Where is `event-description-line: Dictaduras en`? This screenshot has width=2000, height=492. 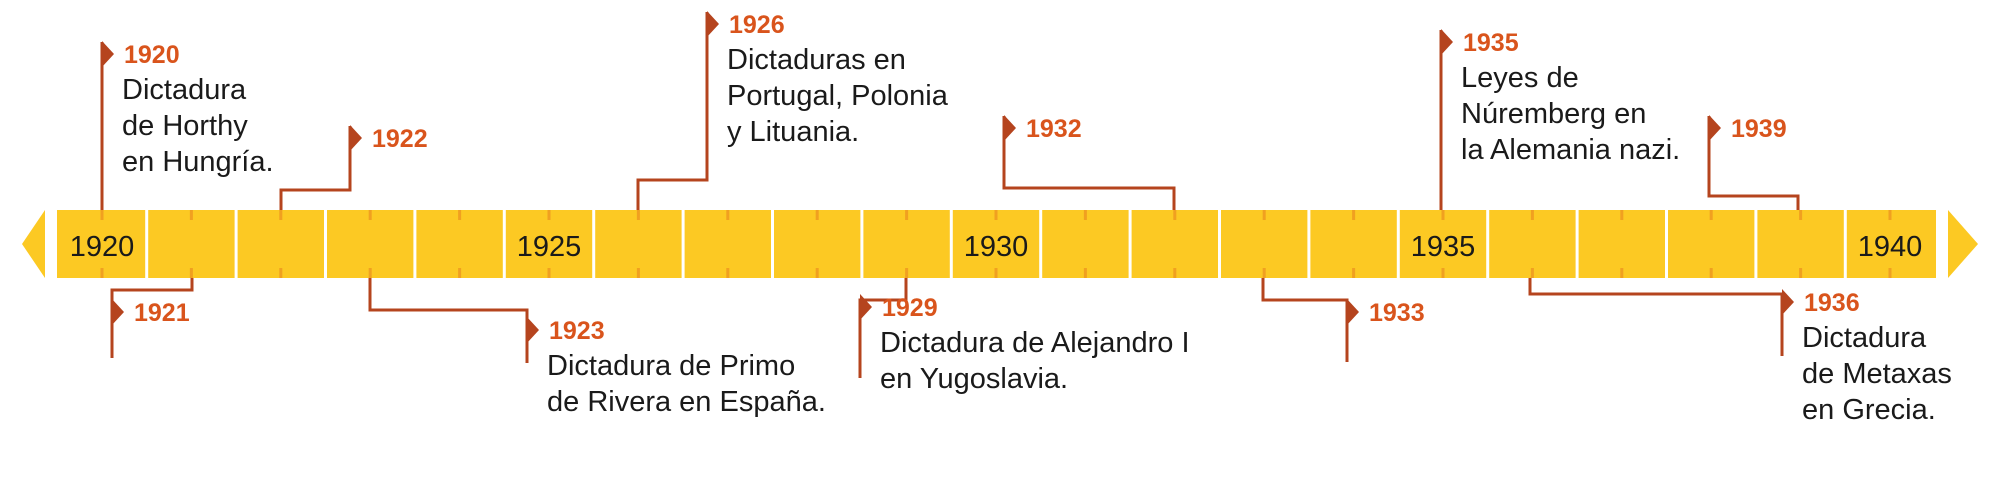
event-description-line: Dictaduras en is located at coordinates (816, 60).